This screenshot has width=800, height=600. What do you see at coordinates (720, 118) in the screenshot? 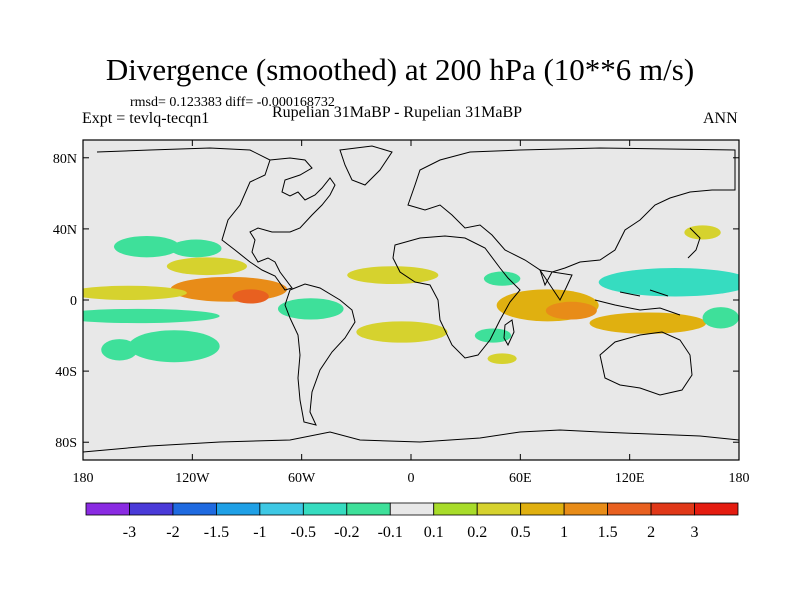
I see `season-label: ANN` at bounding box center [720, 118].